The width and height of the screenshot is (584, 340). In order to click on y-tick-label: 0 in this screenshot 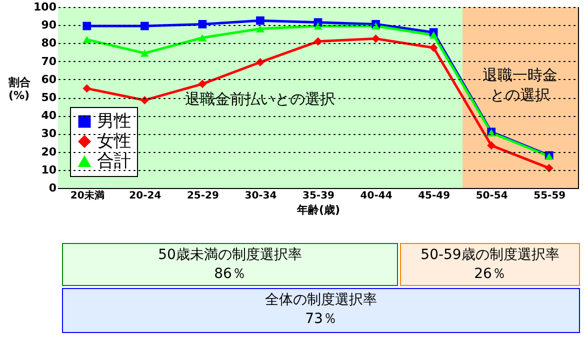, I will do `click(52, 188)`.